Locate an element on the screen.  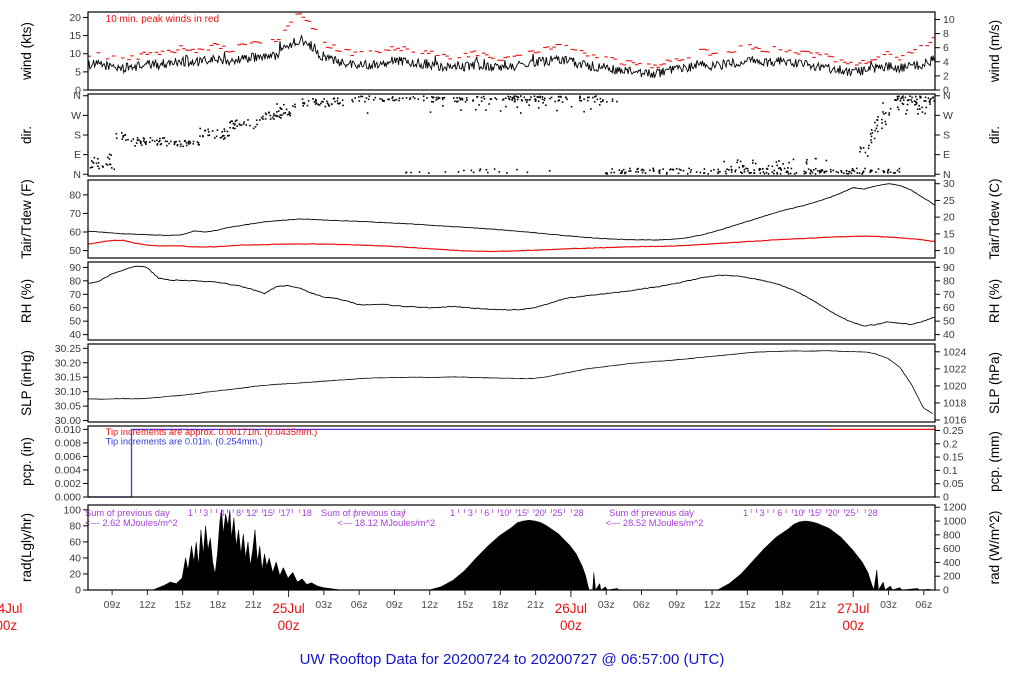
ytick-left-temp: 80 is located at coordinates (75, 195).